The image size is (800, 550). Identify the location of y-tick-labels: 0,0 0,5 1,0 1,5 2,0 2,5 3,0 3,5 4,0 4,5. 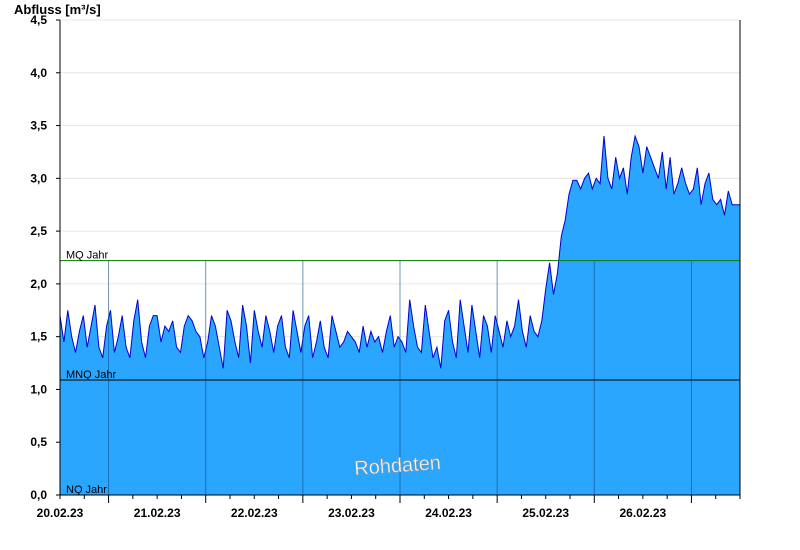
(45, 257).